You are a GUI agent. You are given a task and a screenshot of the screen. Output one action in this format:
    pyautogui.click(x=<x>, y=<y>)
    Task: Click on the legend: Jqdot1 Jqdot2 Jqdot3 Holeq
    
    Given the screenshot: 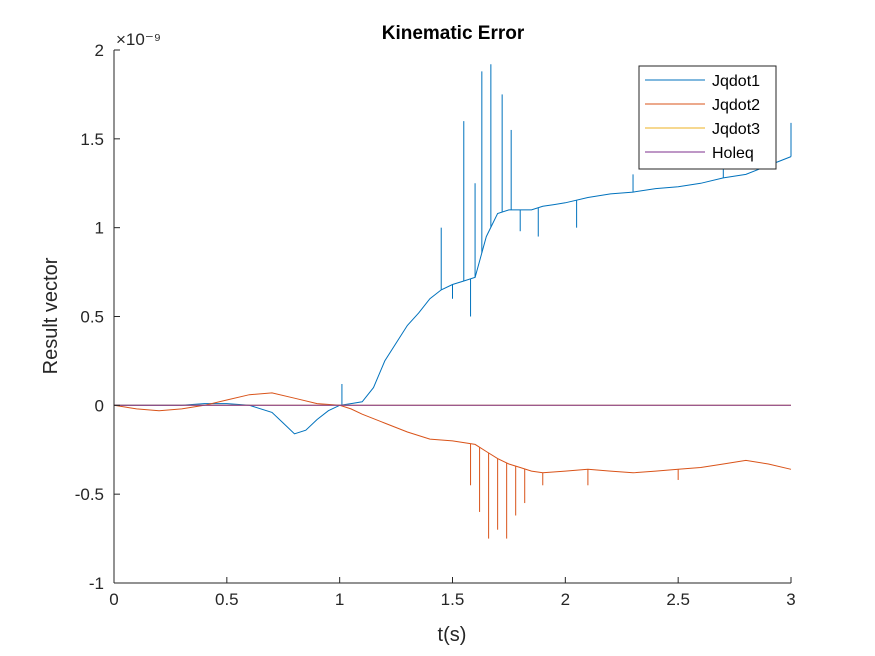 What is the action you would take?
    pyautogui.click(x=707, y=117)
    